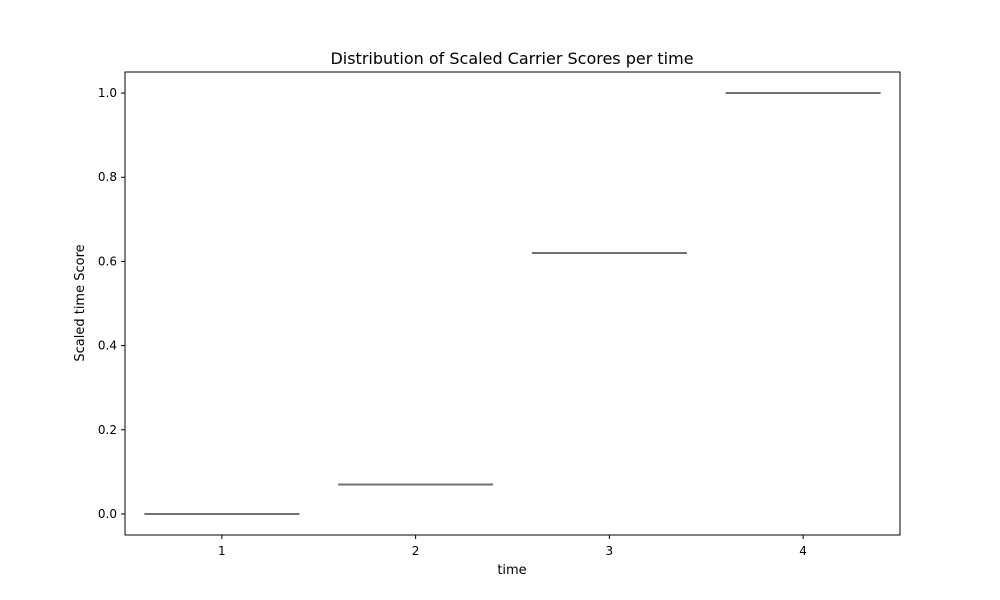  Describe the element at coordinates (511, 570) in the screenshot. I see `x-axis-label: time` at that location.